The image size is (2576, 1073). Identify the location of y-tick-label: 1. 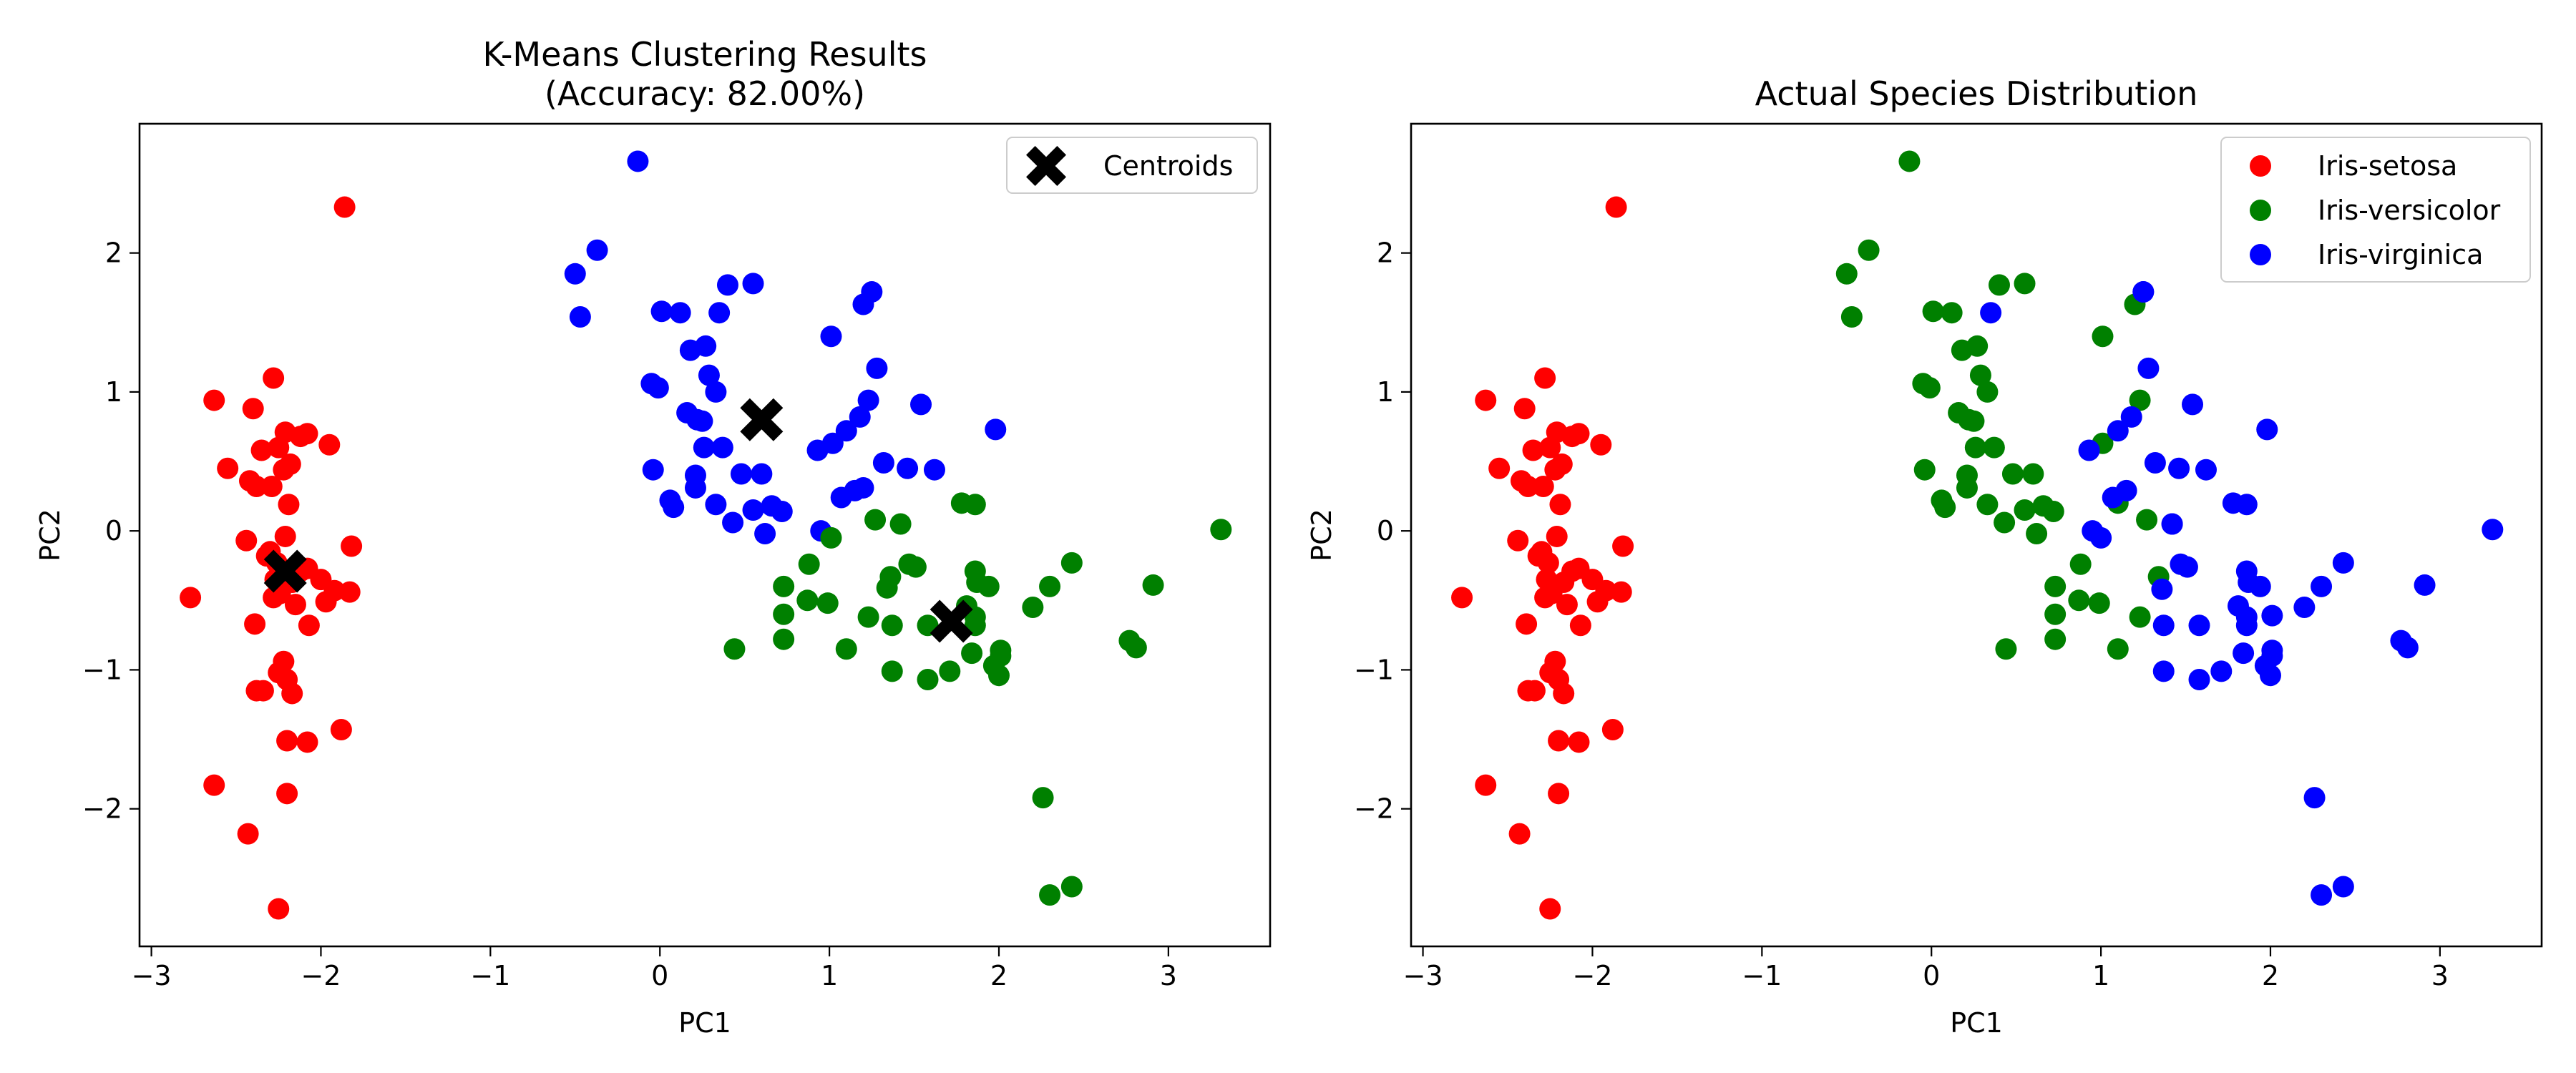
(113, 392).